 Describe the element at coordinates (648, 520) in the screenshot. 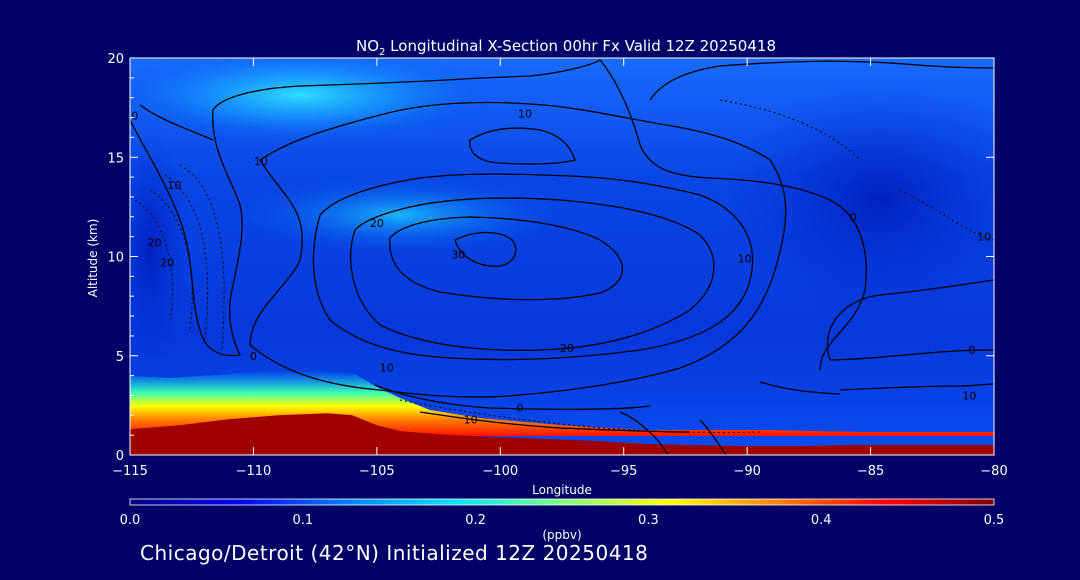

I see `colorbar-tick-label: 0.3` at that location.